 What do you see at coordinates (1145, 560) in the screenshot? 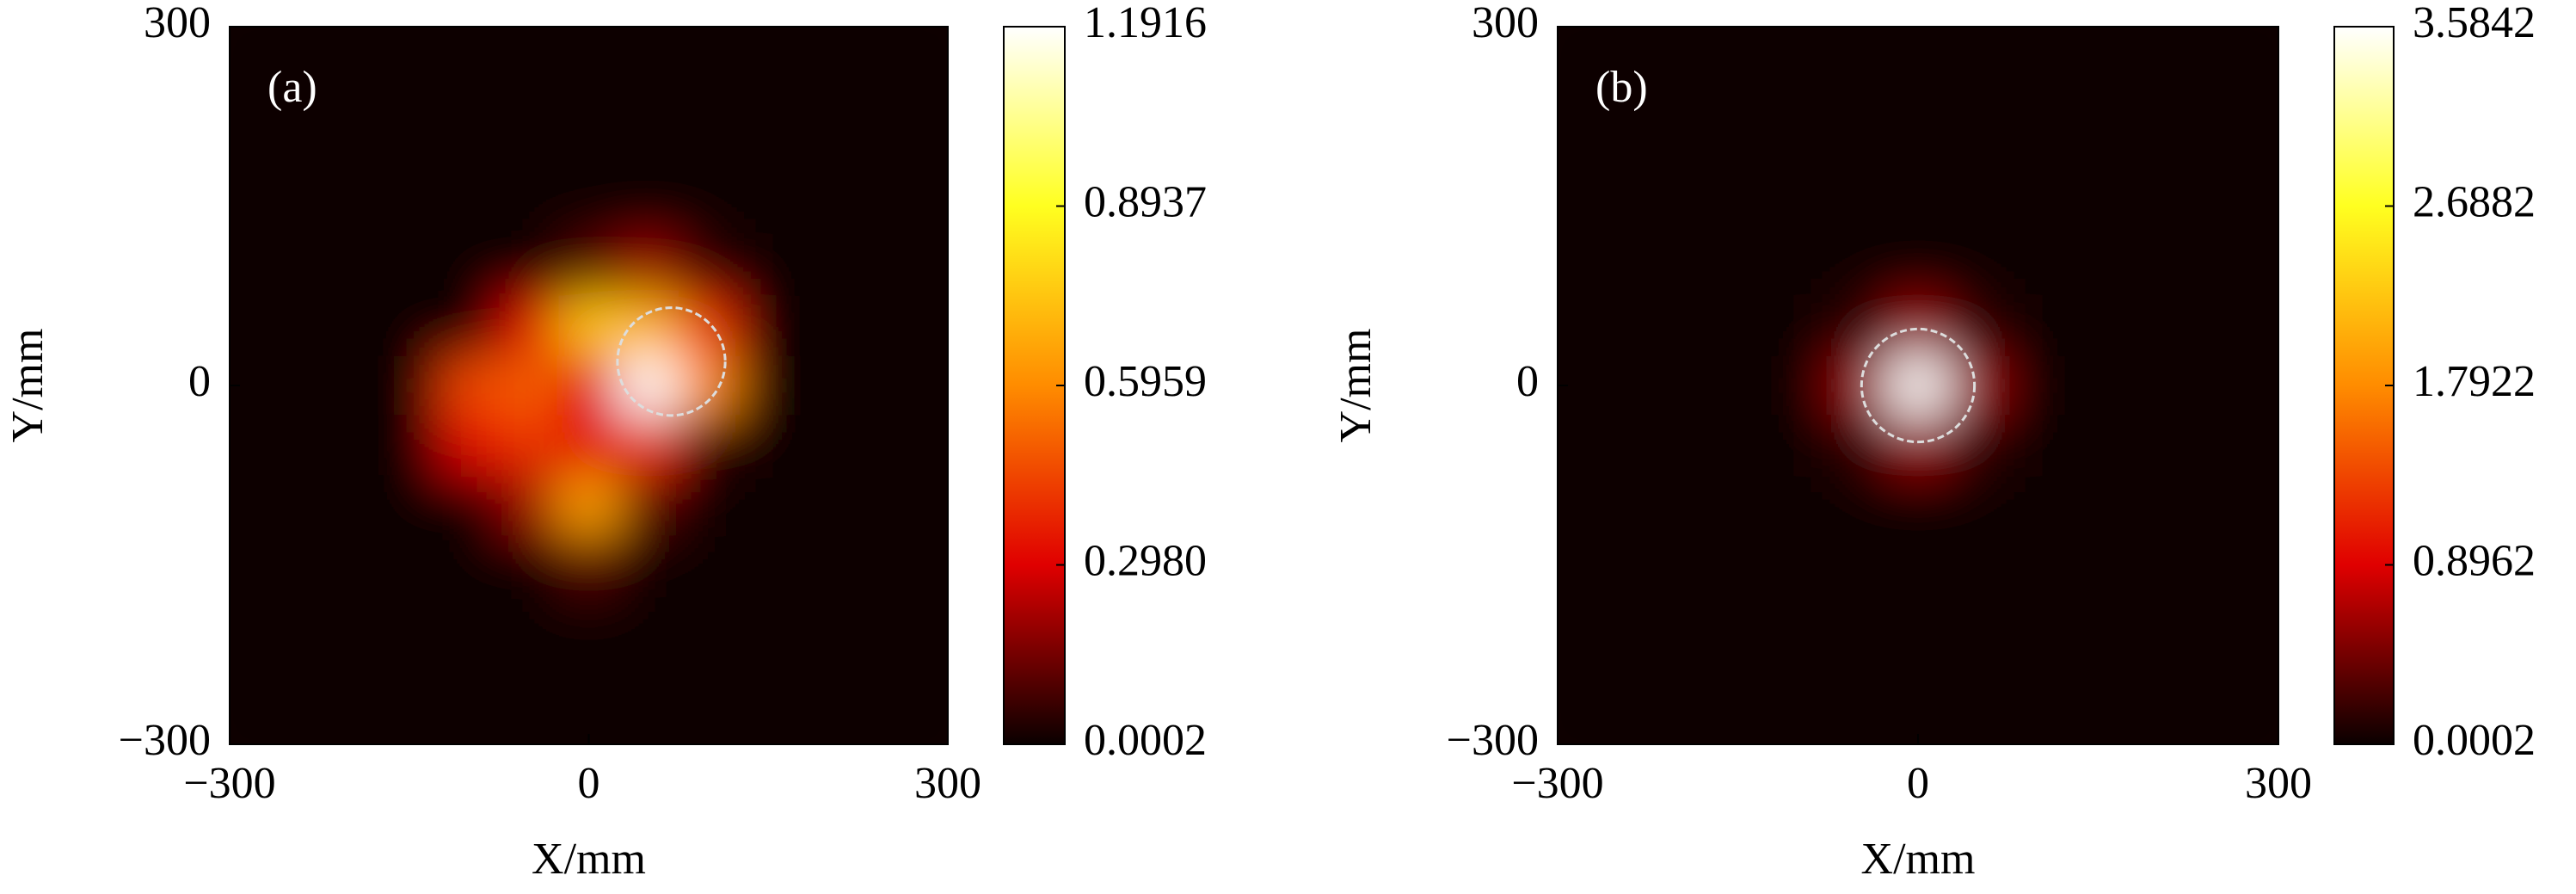
I see `colorbar-tick-label: 0.2980` at bounding box center [1145, 560].